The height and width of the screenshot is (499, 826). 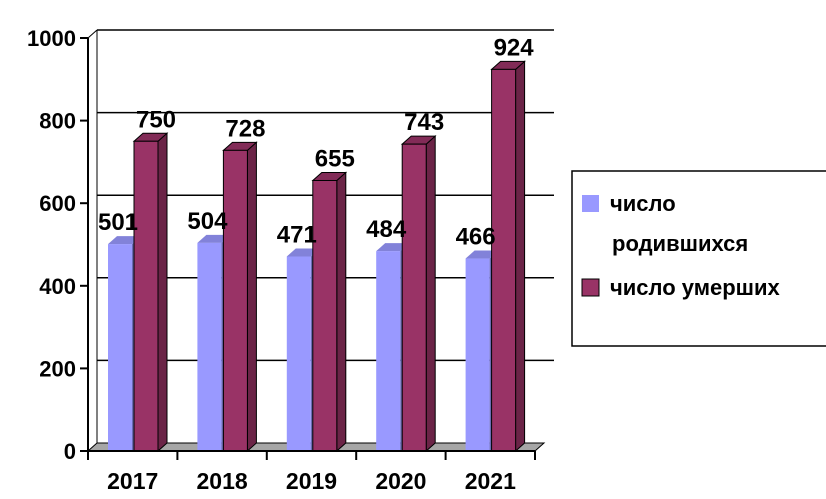 I want to click on y-axis-top-edge, so click(x=92, y=34).